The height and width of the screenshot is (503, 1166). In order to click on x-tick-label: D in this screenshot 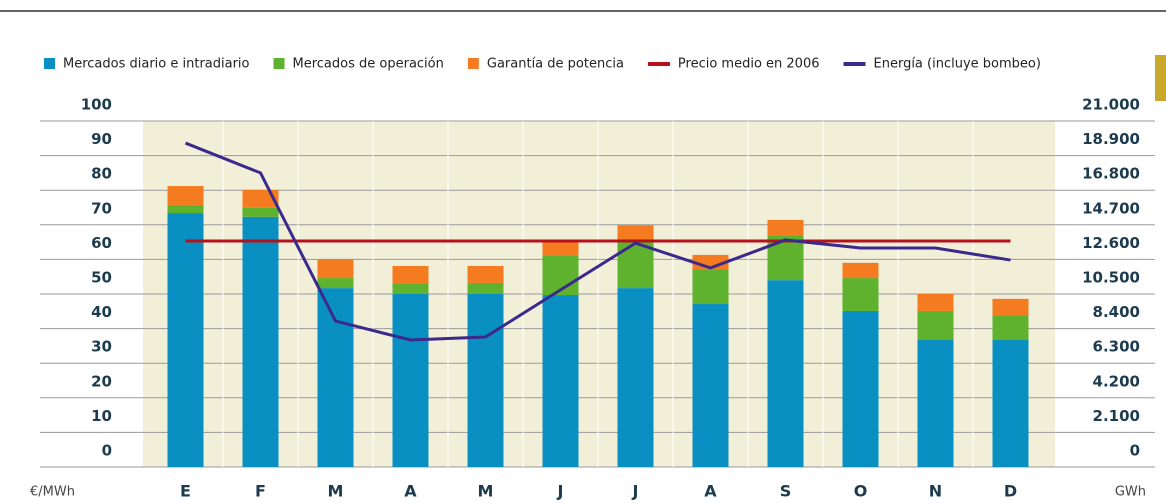, I will do `click(1010, 491)`.